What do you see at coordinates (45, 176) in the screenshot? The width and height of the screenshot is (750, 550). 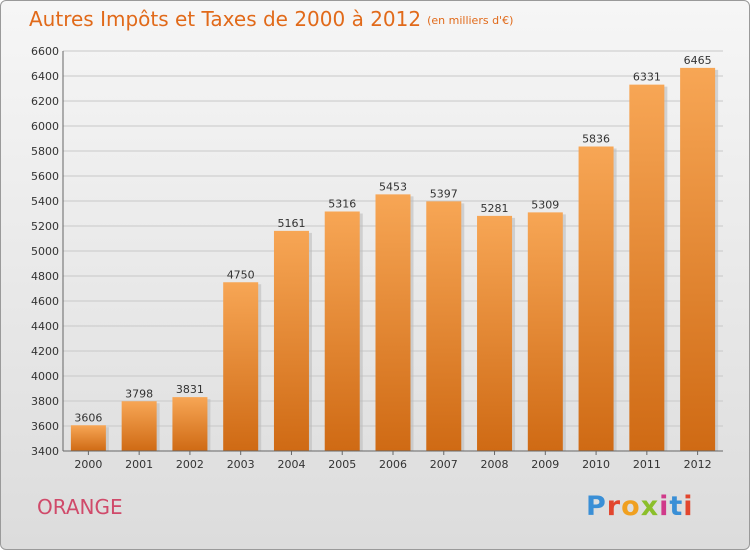 I see `y-tick-label: 5600` at bounding box center [45, 176].